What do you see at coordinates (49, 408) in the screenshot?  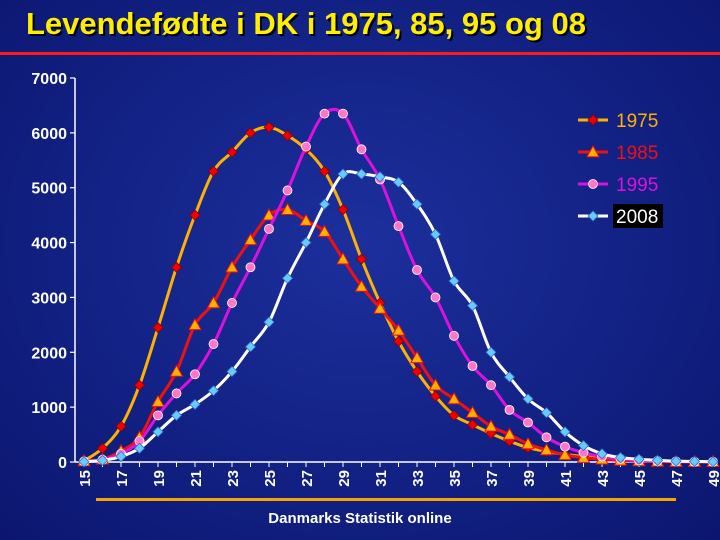 I see `y-tick-label: 1000` at bounding box center [49, 408].